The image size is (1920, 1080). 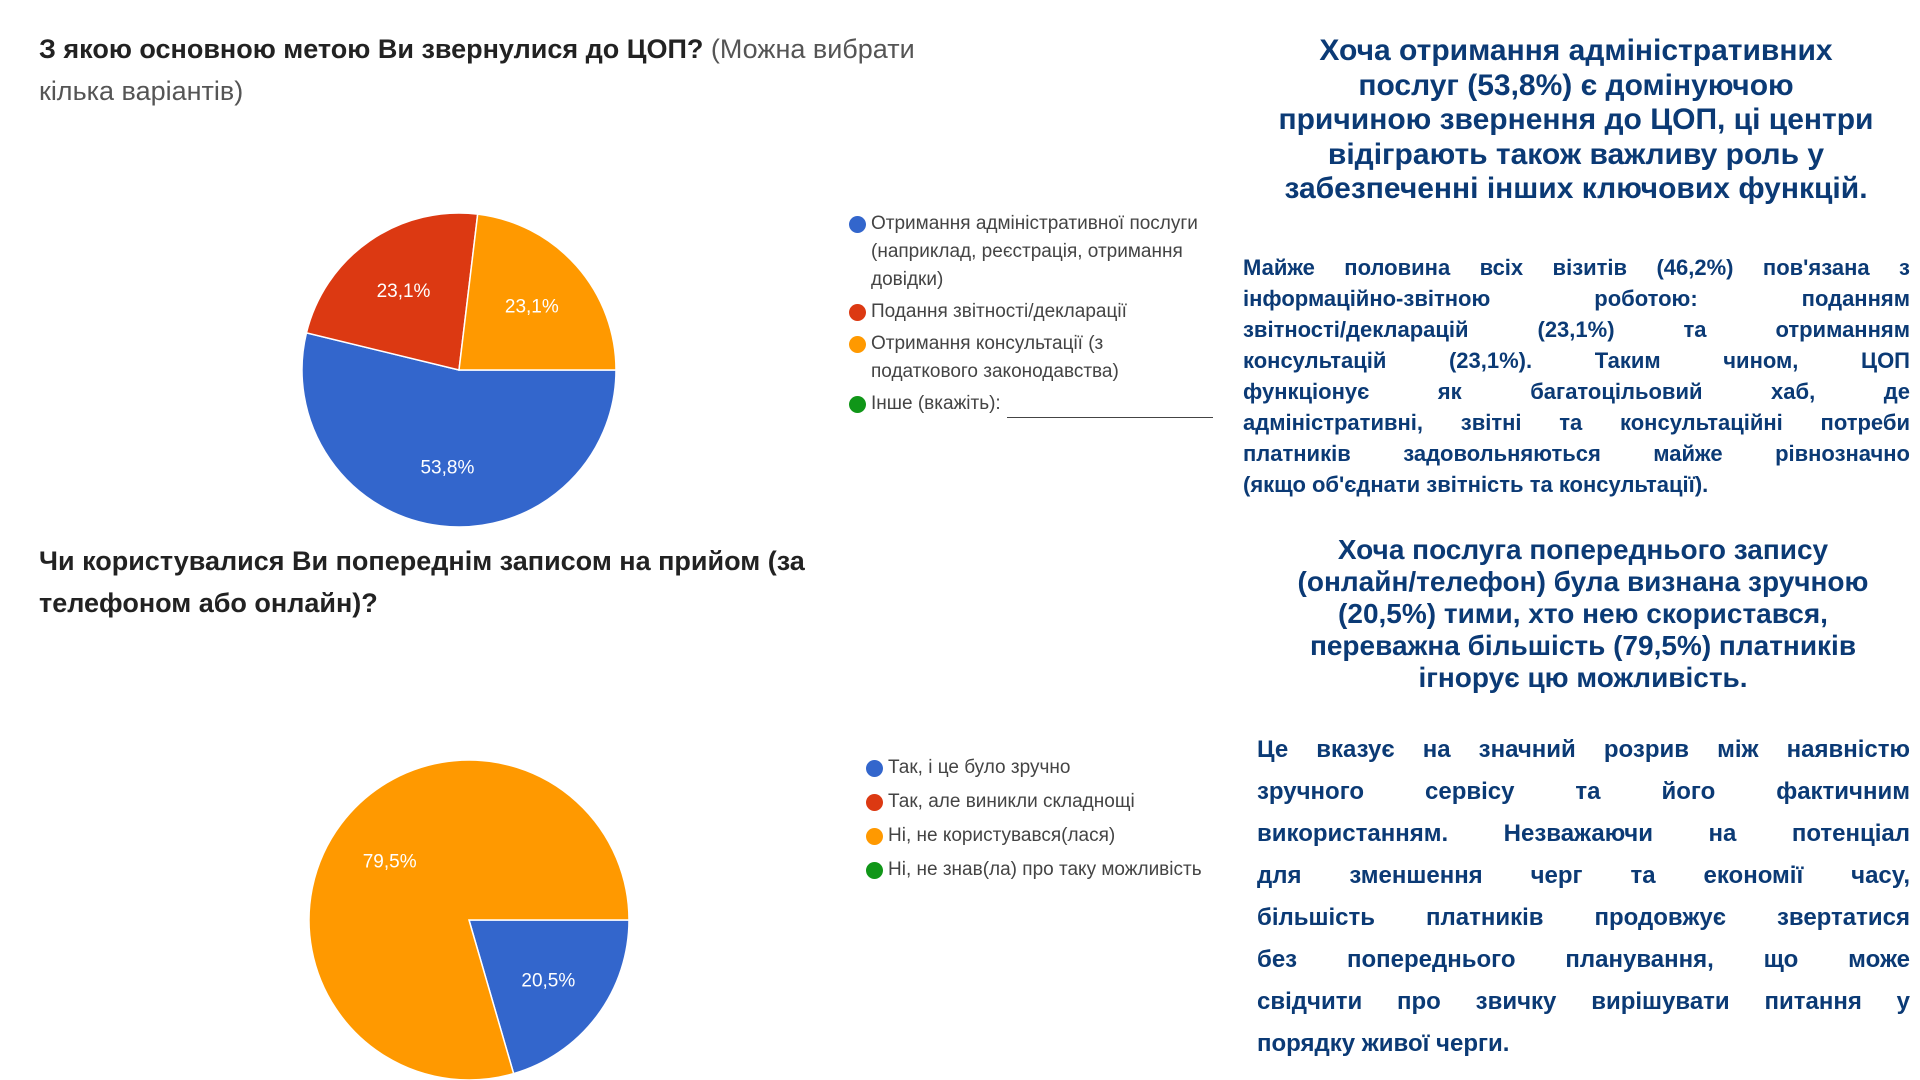 What do you see at coordinates (936, 403) in the screenshot?
I see `legend-label: Інше (вкажіть):` at bounding box center [936, 403].